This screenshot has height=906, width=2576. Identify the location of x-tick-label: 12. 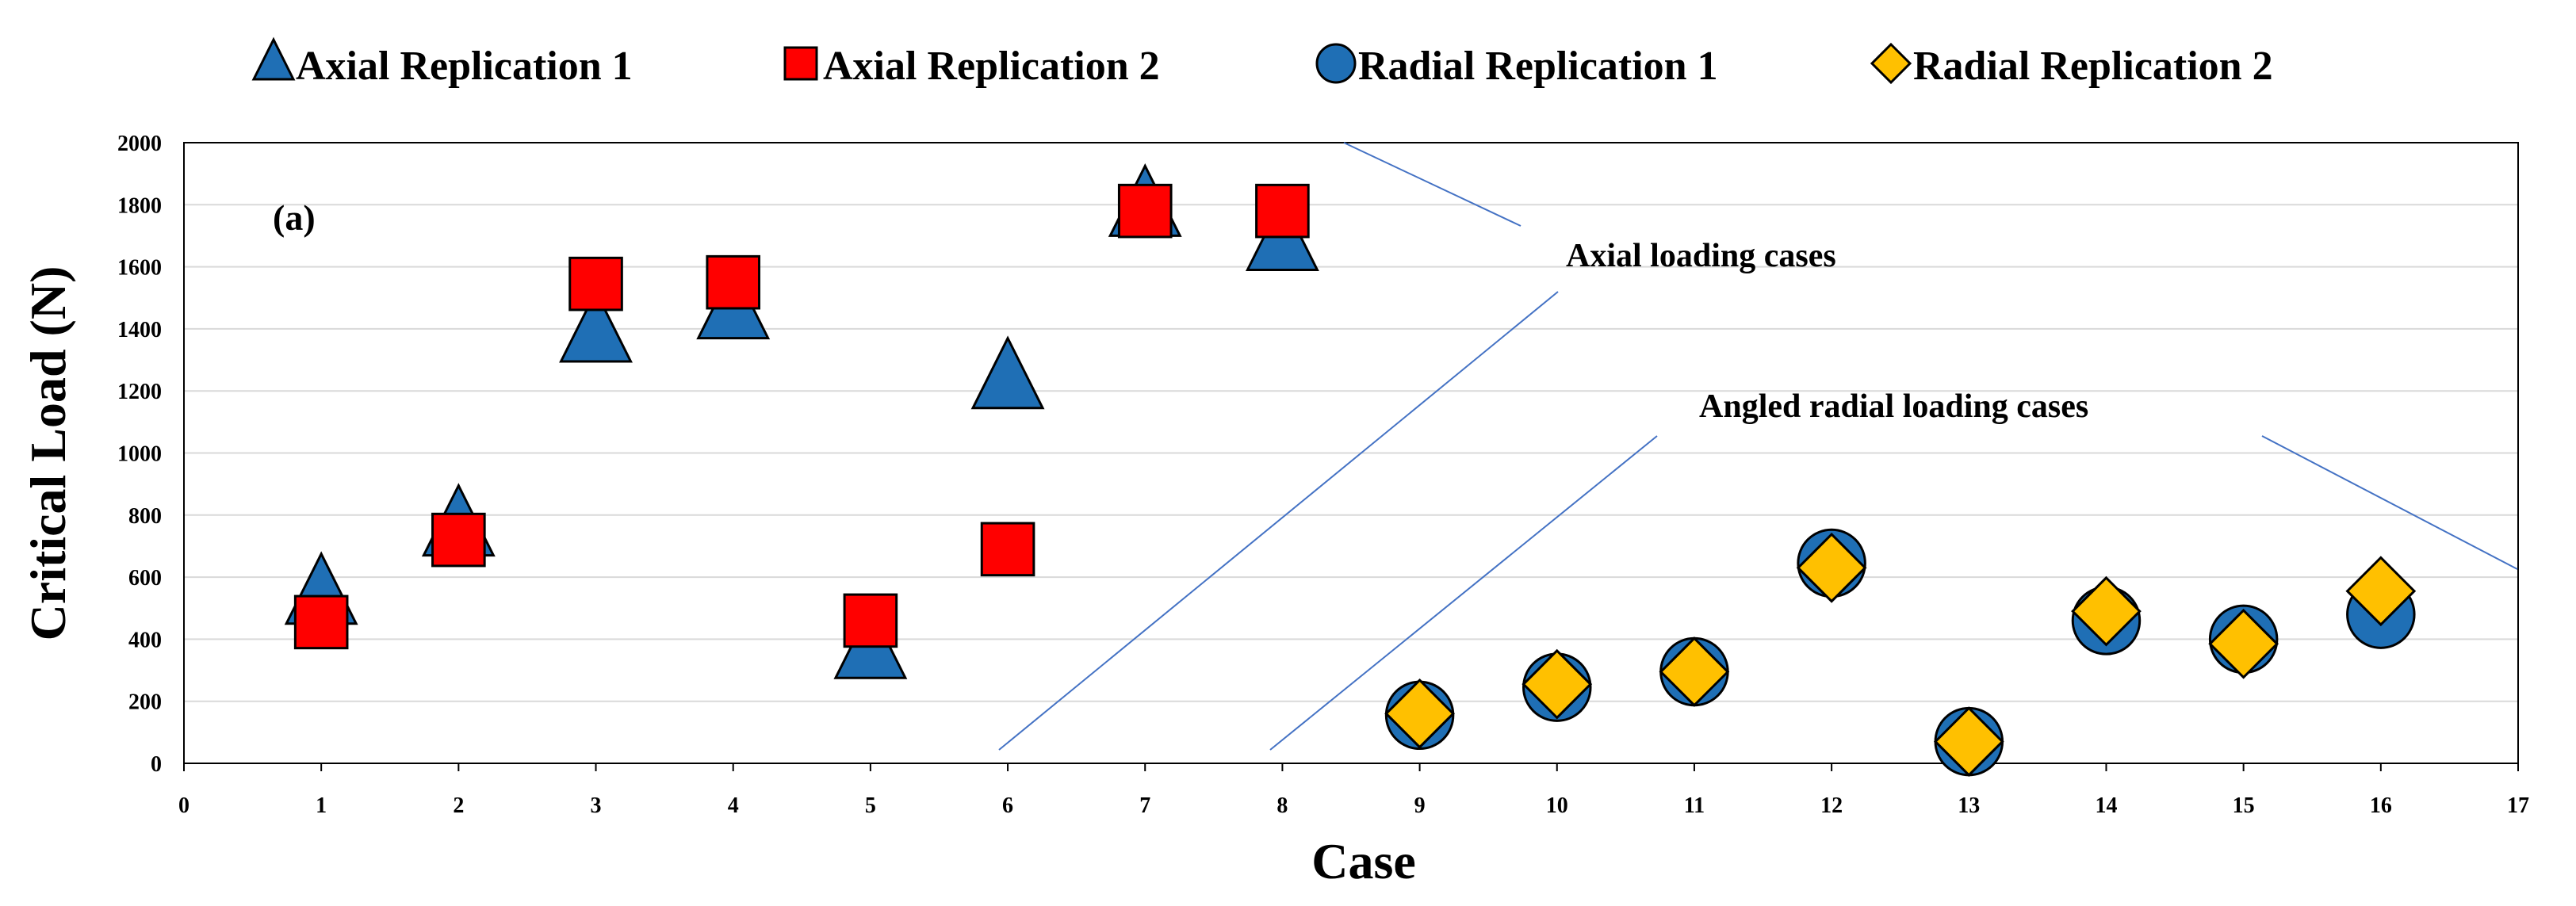
(1831, 805).